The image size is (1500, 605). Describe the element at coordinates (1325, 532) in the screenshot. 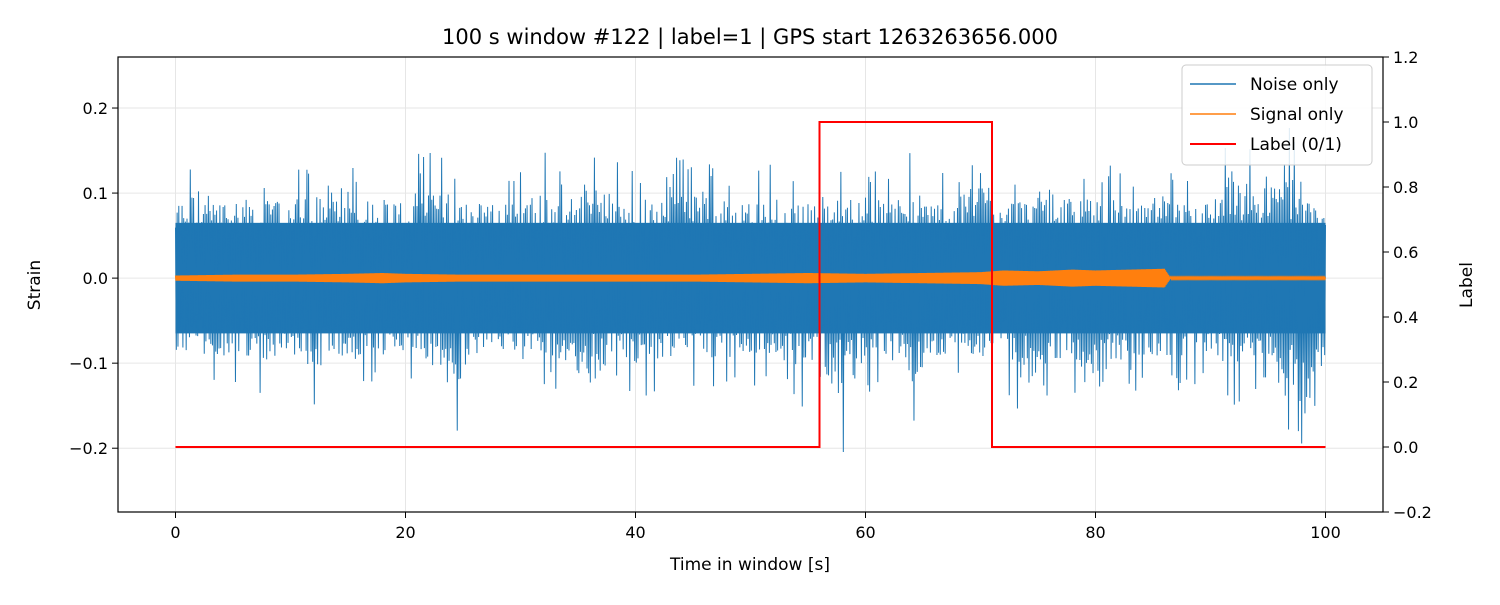

I see `x-tick-label: 100` at that location.